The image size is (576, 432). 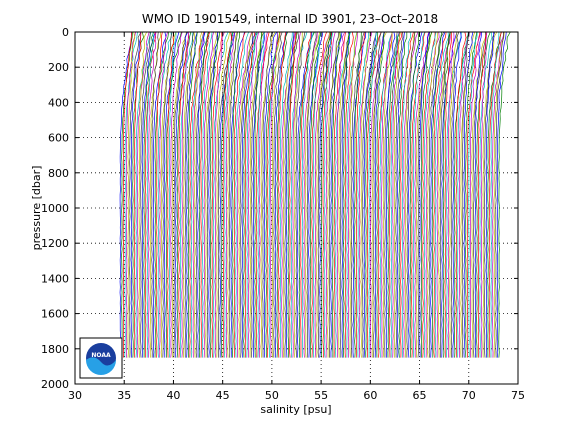 What do you see at coordinates (370, 395) in the screenshot?
I see `x-tick-label: 60` at bounding box center [370, 395].